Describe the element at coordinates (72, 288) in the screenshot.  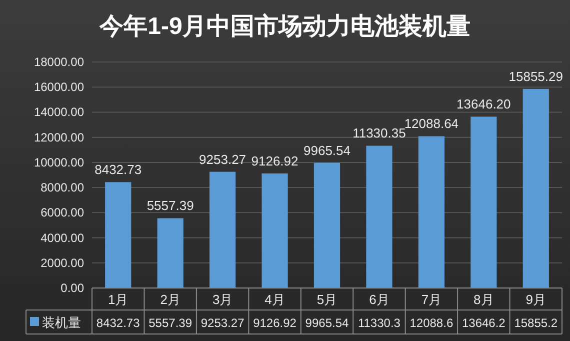
I see `y-tick-label: 0.00` at that location.